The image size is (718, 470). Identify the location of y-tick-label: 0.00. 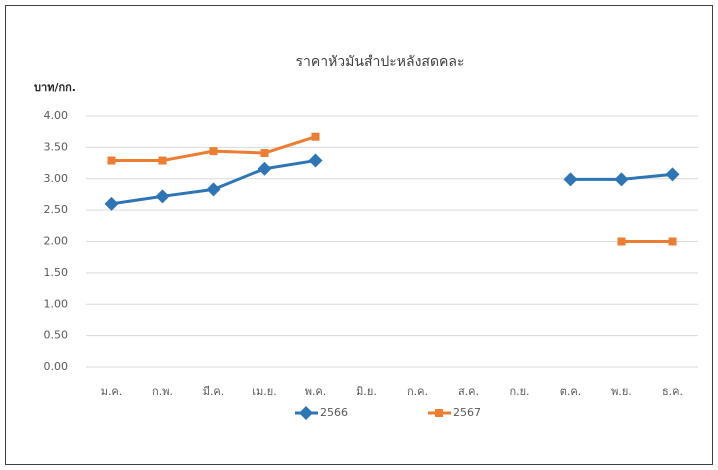
(56, 366).